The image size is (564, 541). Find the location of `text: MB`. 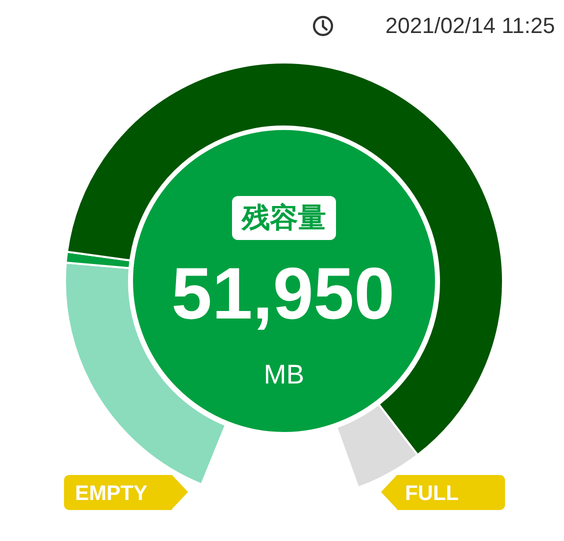

text: MB is located at coordinates (284, 375).